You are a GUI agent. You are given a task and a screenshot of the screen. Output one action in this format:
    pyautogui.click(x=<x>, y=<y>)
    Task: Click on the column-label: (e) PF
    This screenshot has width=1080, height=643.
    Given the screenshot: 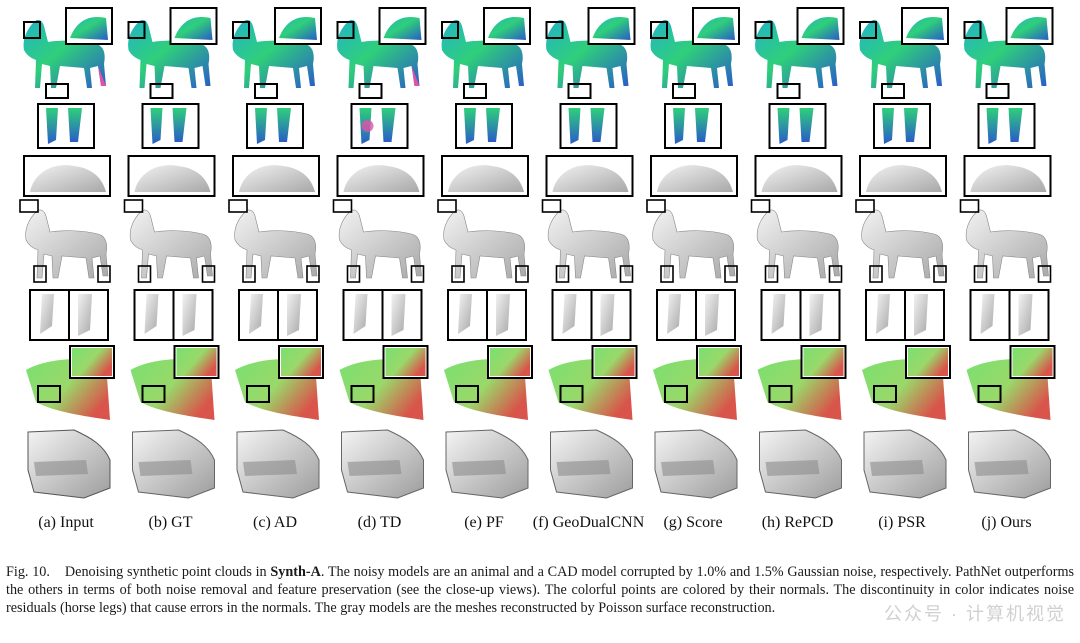 What is the action you would take?
    pyautogui.click(x=484, y=522)
    